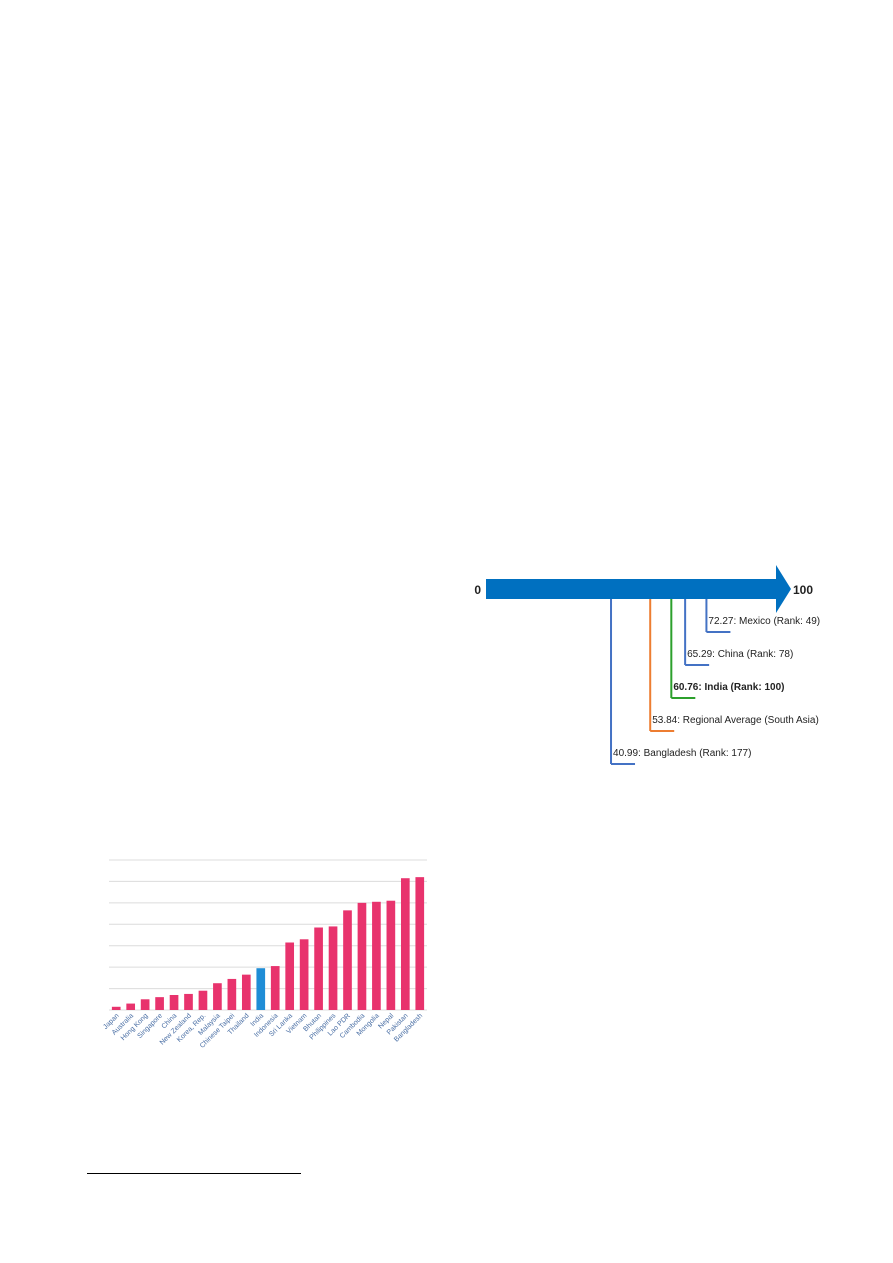  Describe the element at coordinates (268, 943) in the screenshot. I see `chart-bars` at that location.